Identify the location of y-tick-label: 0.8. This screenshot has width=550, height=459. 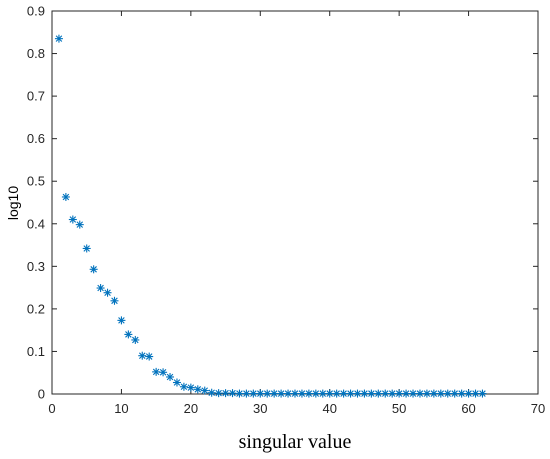
(36, 53).